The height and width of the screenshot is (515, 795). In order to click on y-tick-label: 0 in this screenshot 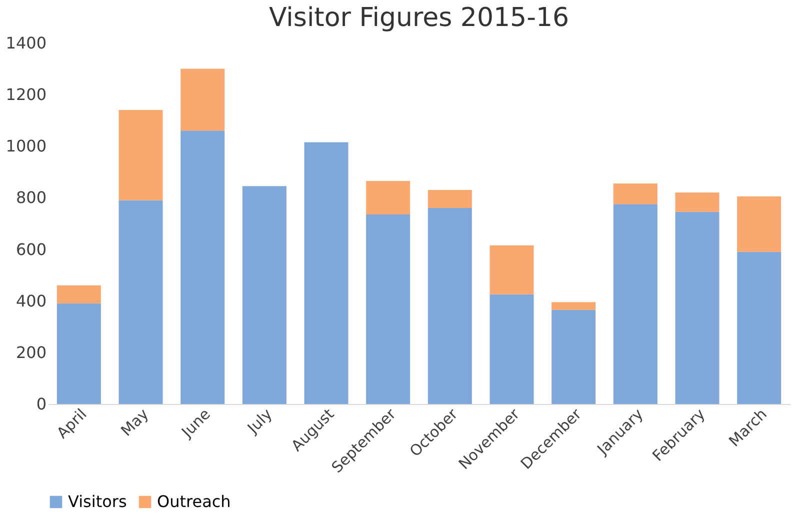, I will do `click(41, 404)`.